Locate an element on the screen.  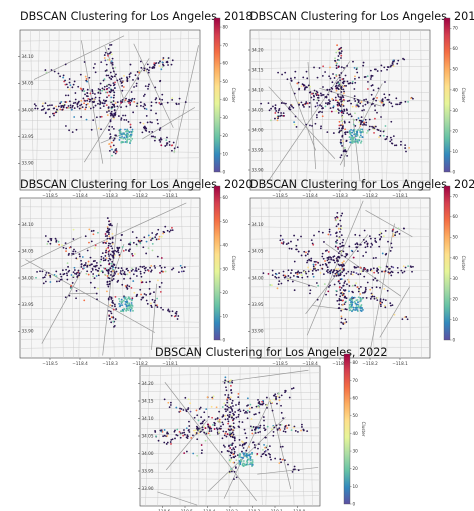
colorbar-tick-label: 50 is located at coordinates (356, 415).